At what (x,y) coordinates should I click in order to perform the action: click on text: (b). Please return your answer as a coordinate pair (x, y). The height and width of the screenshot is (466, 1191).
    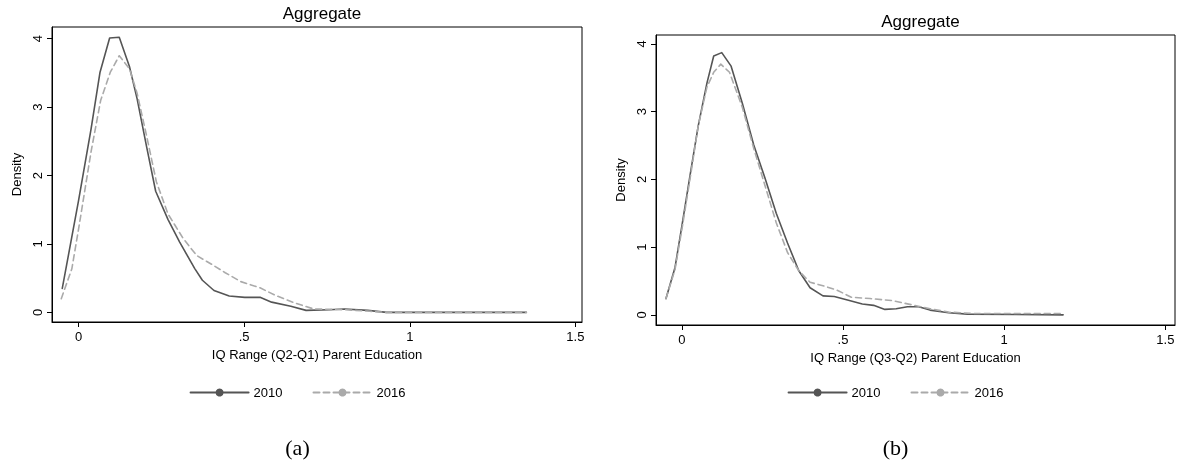
    Looking at the image, I should click on (895, 447).